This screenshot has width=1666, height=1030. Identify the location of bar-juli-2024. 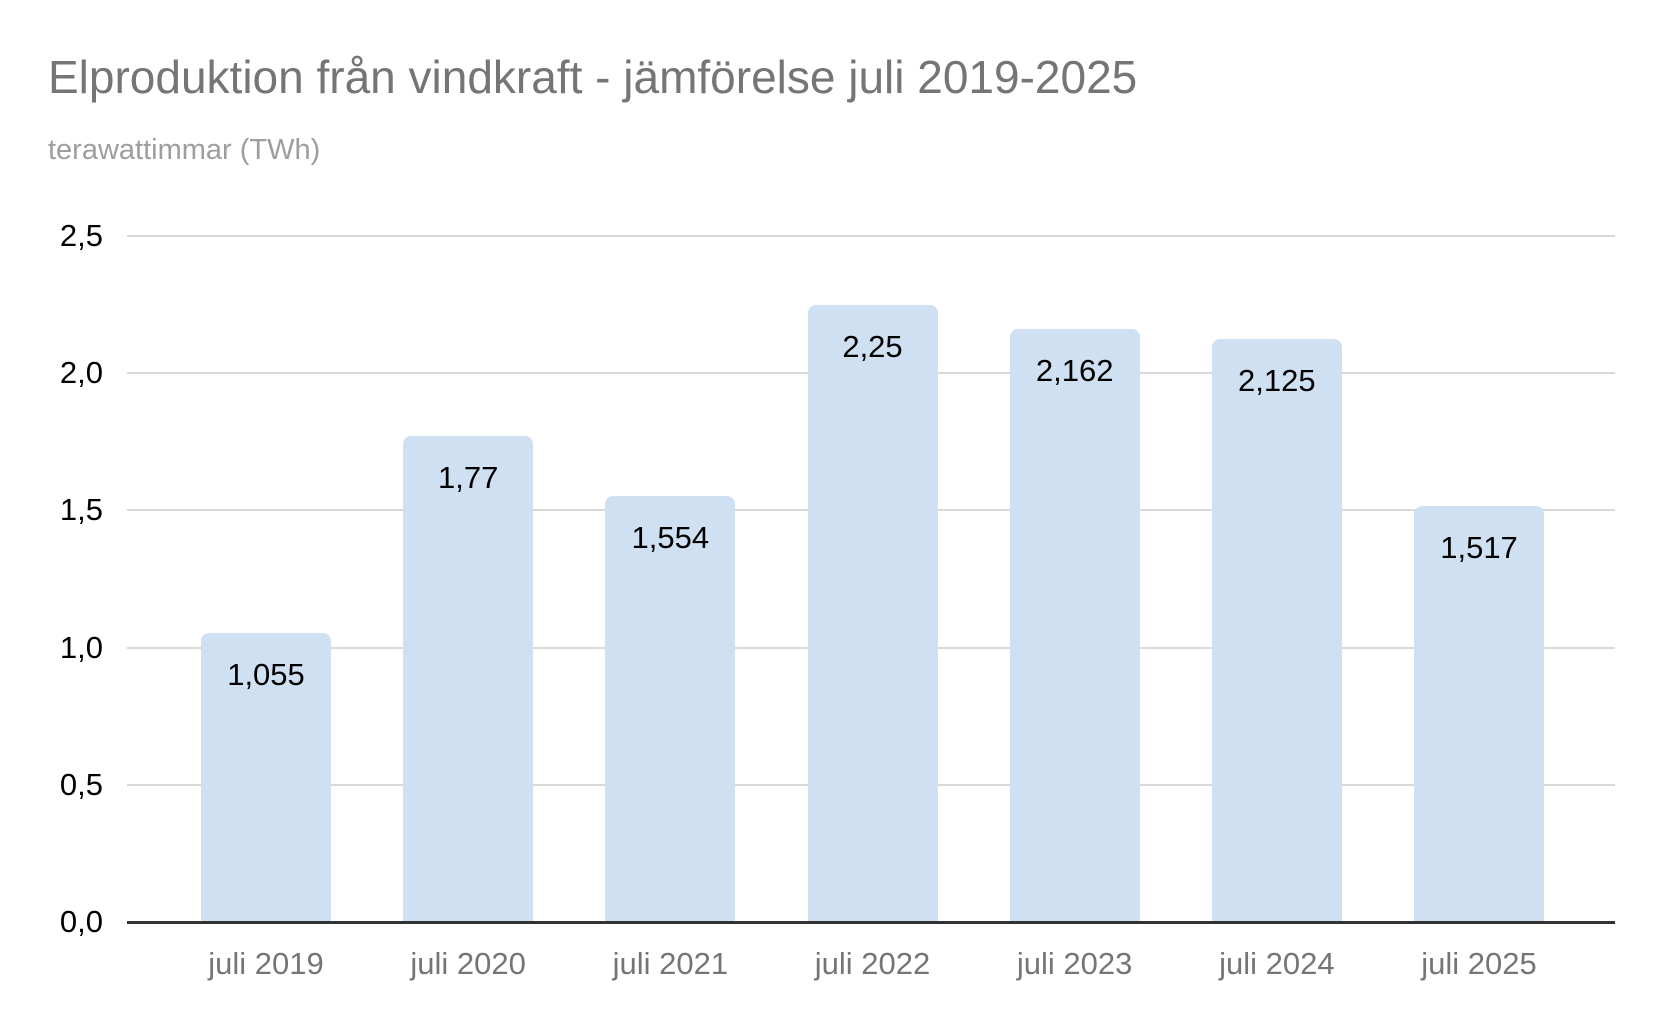
(1276, 630).